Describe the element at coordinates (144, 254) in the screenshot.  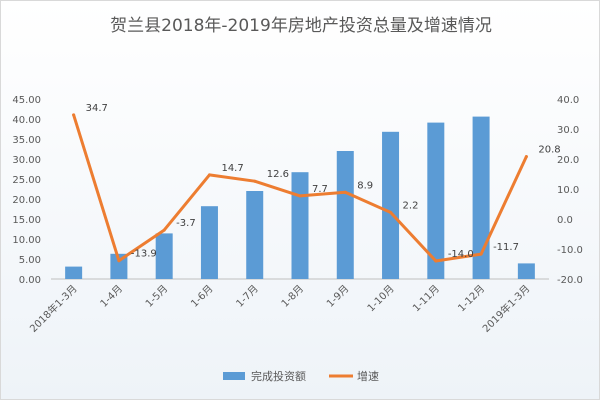
I see `line-data-label: -13.9` at that location.